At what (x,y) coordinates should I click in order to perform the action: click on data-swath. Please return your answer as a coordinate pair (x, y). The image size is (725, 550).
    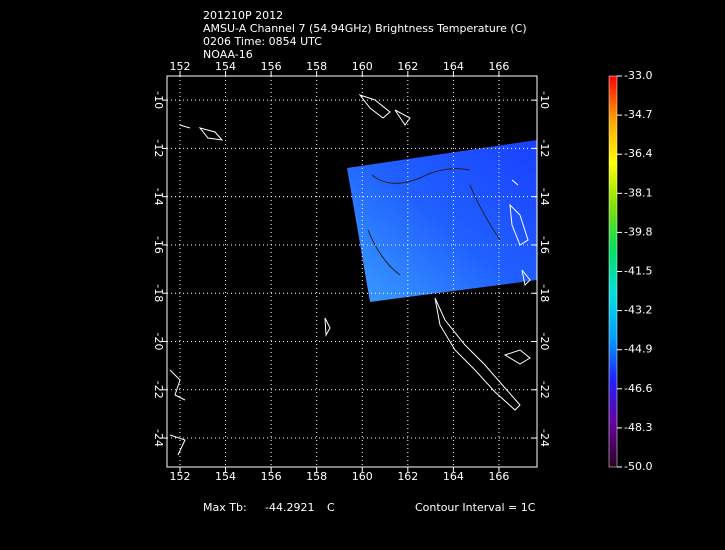
    Looking at the image, I should click on (442, 221).